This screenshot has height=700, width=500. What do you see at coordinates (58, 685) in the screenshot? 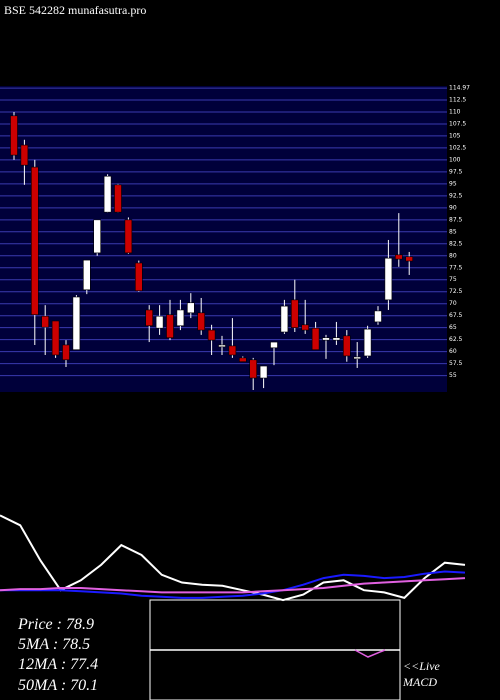
I see `info-50ma: 50MA : 70.1` at bounding box center [58, 685].